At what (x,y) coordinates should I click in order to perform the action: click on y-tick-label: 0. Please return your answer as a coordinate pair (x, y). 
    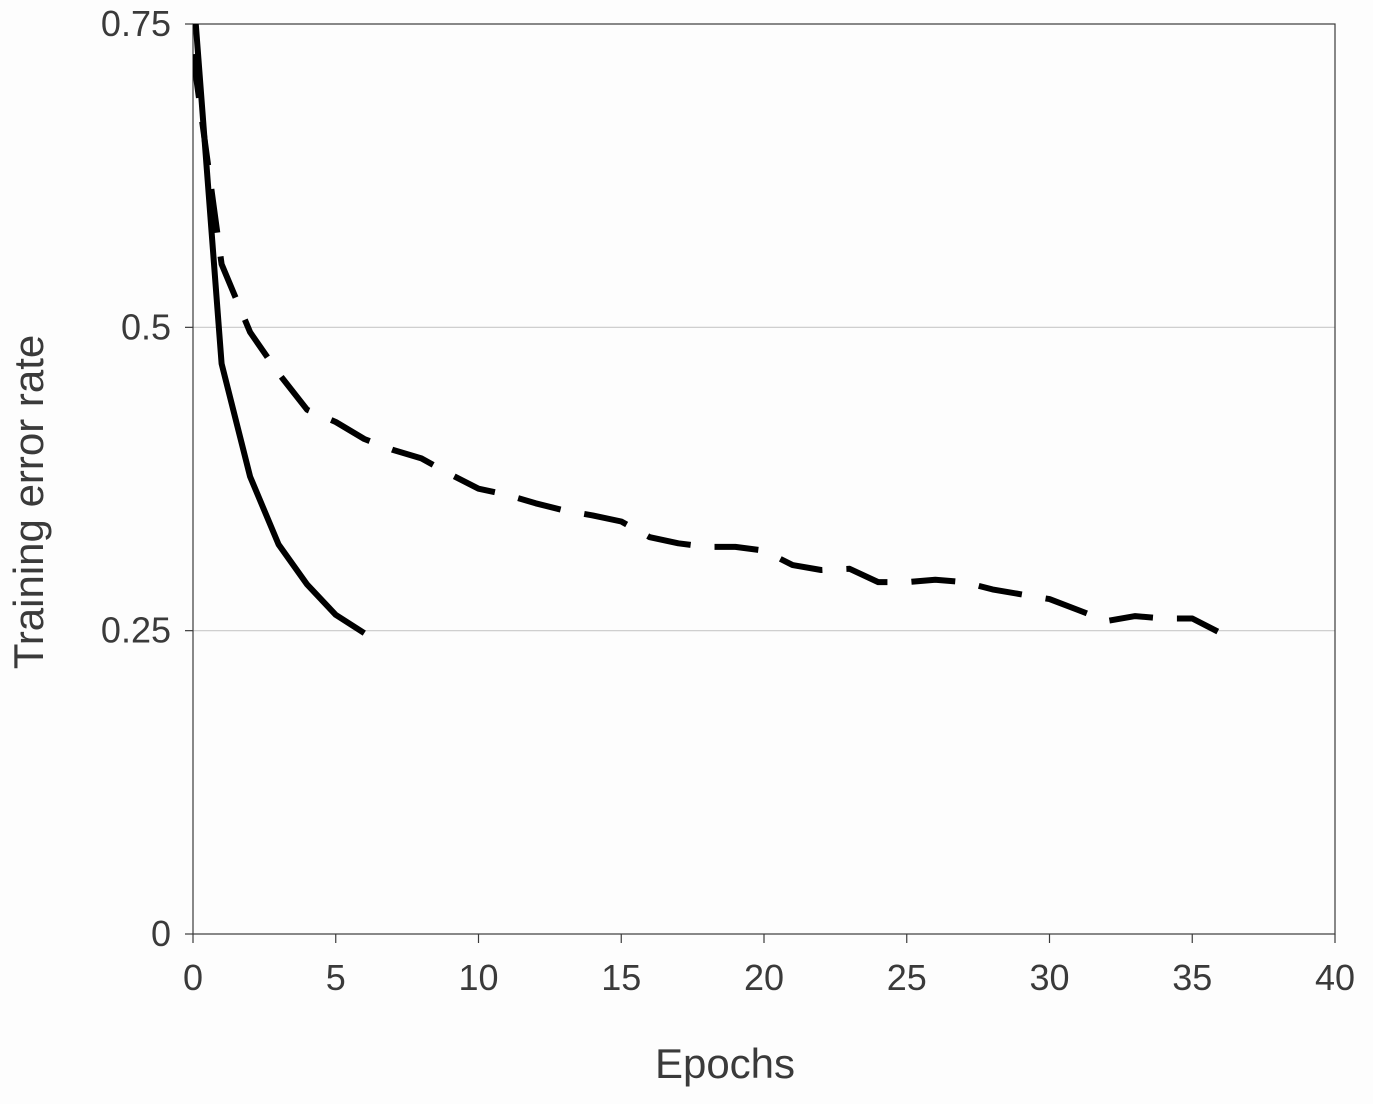
    Looking at the image, I should click on (161, 933).